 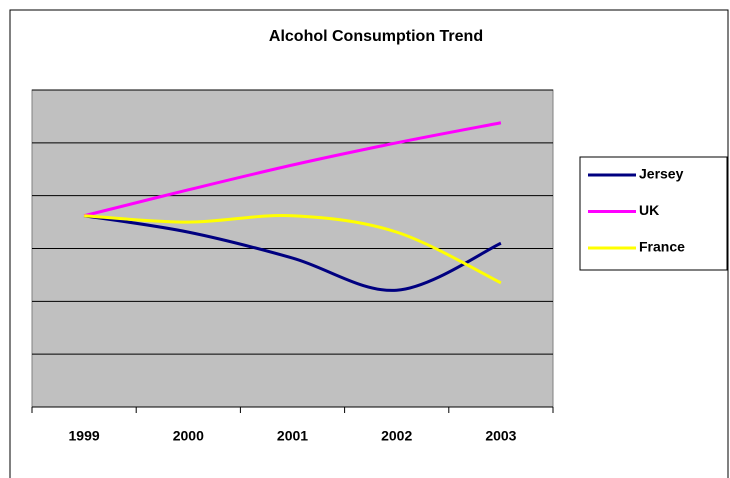 I want to click on legend-label: France, so click(x=662, y=247).